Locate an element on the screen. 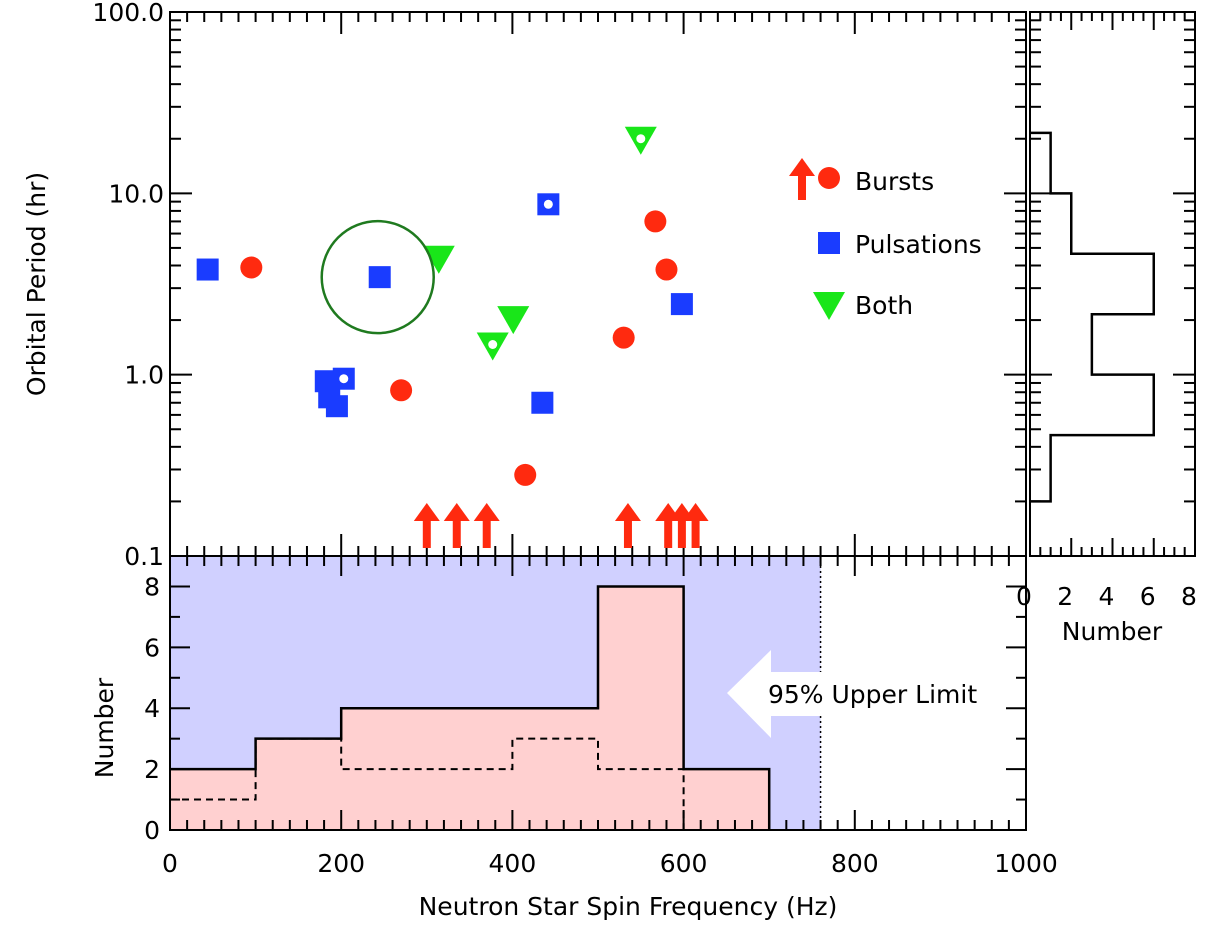 Image resolution: width=1209 pixels, height=930 pixels. highlight-circle is located at coordinates (377, 277).